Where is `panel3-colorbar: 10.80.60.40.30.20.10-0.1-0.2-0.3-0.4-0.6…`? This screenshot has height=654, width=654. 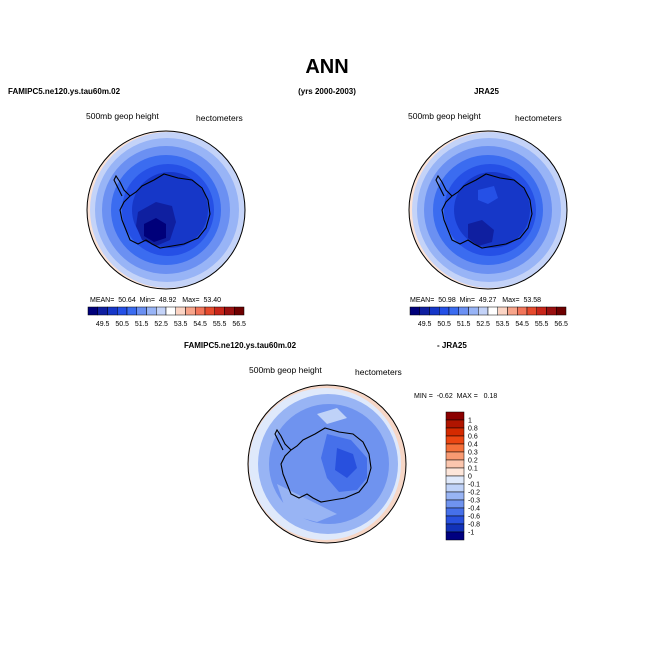
panel3-colorbar: 10.80.60.40.30.20.10-0.1-0.2-0.3-0.4-0.6… is located at coordinates (462, 476).